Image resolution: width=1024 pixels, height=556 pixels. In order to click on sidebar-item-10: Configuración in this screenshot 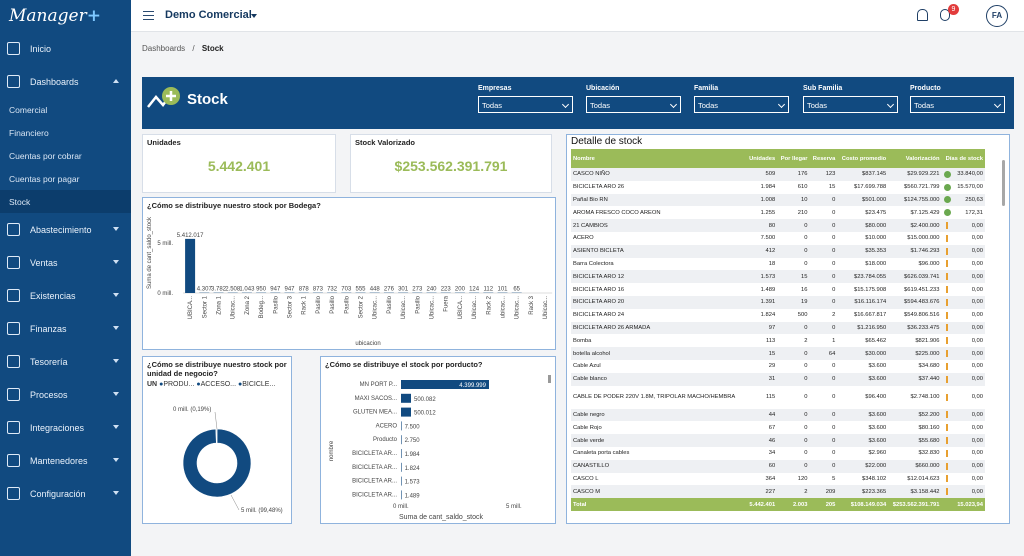, I will do `click(65, 493)`.